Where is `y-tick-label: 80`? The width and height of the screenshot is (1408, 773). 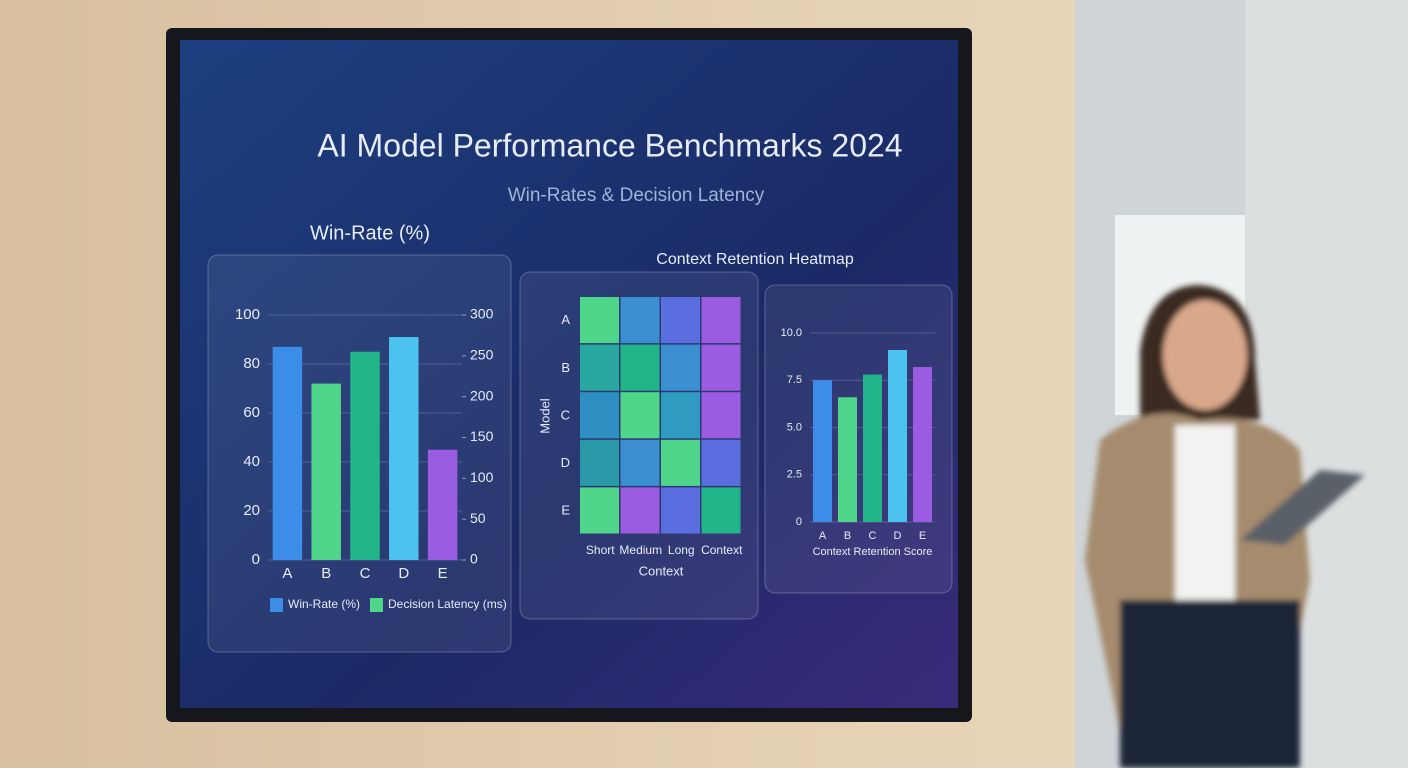
y-tick-label: 80 is located at coordinates (251, 363).